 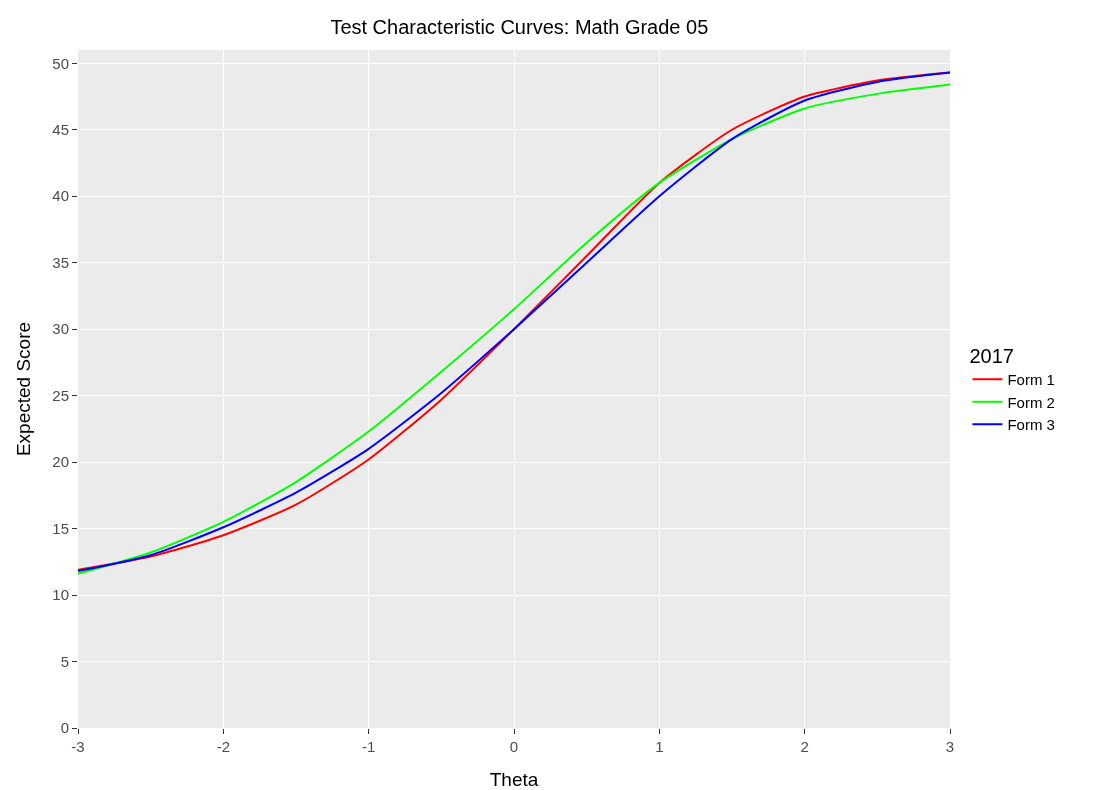 What do you see at coordinates (64, 728) in the screenshot?
I see `y-tick-label: 0` at bounding box center [64, 728].